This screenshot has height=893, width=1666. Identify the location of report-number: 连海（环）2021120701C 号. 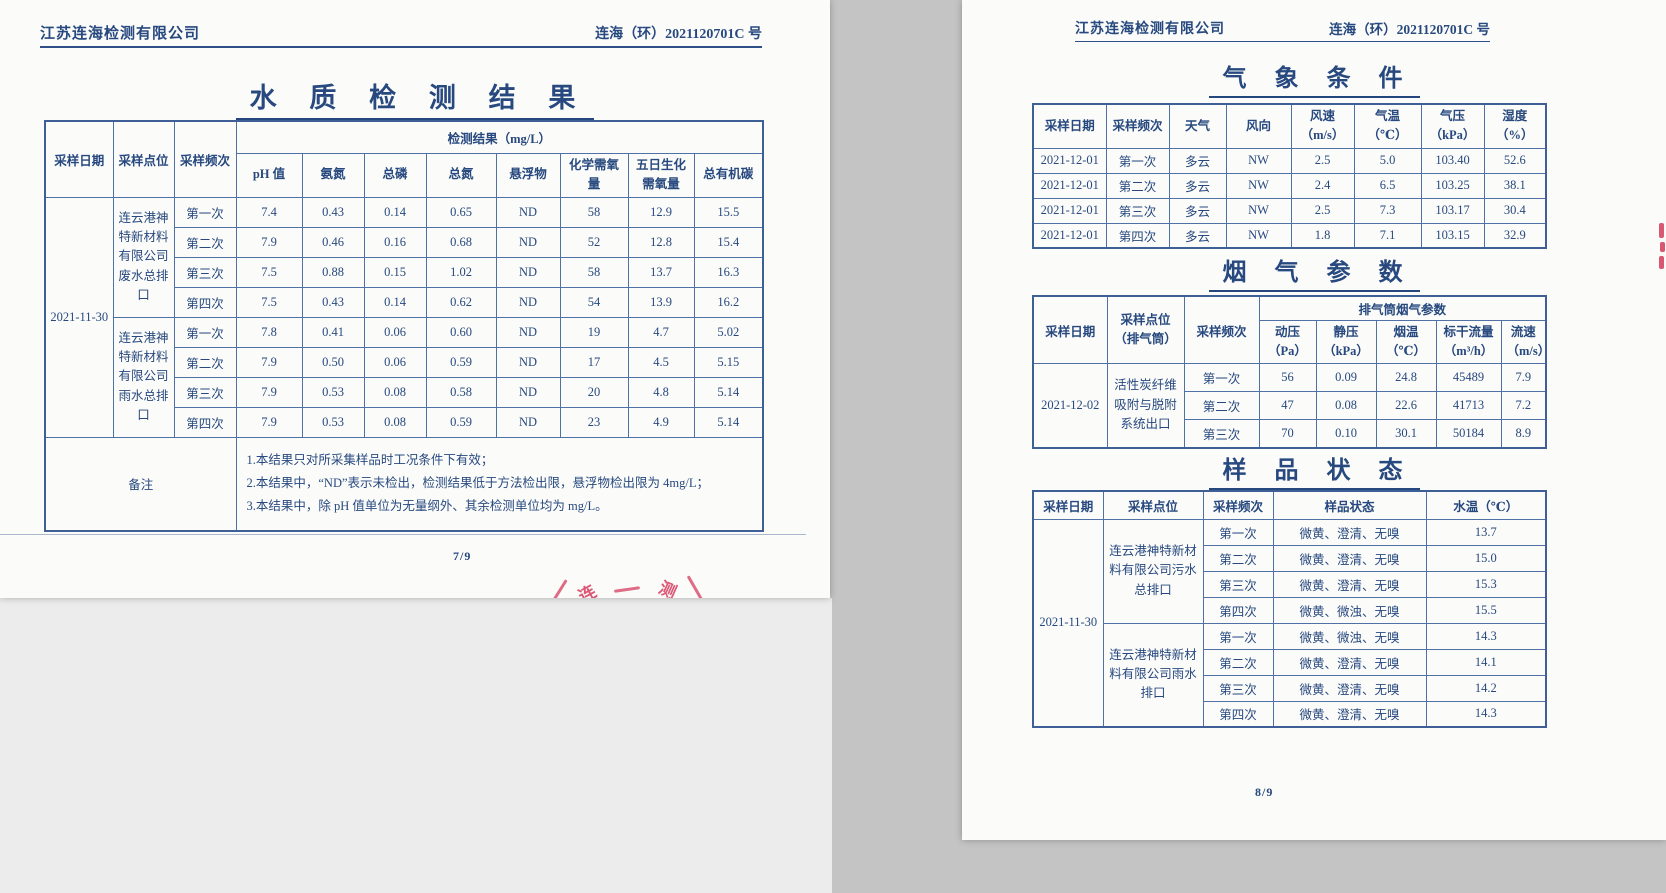
(1409, 29).